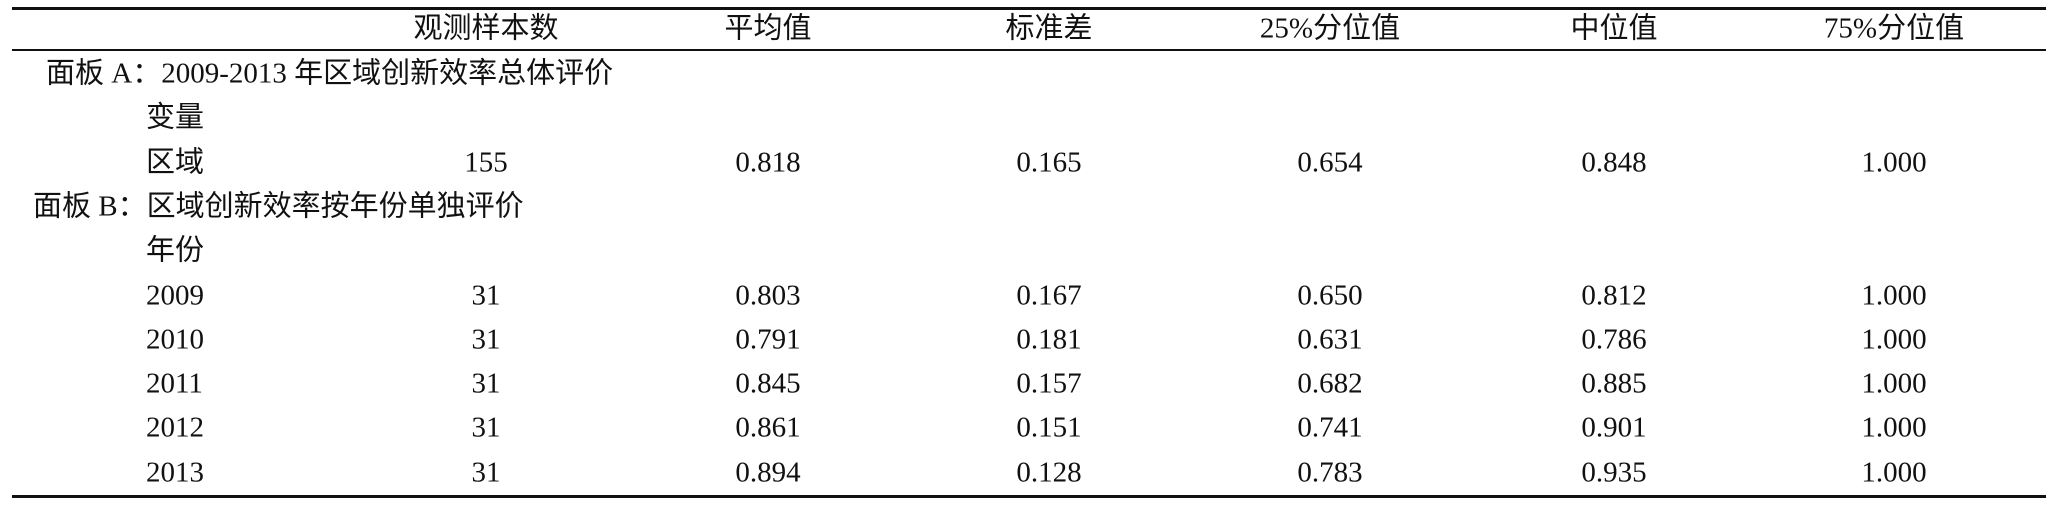  Describe the element at coordinates (1614, 472) in the screenshot. I see `cell: 0.935` at that location.